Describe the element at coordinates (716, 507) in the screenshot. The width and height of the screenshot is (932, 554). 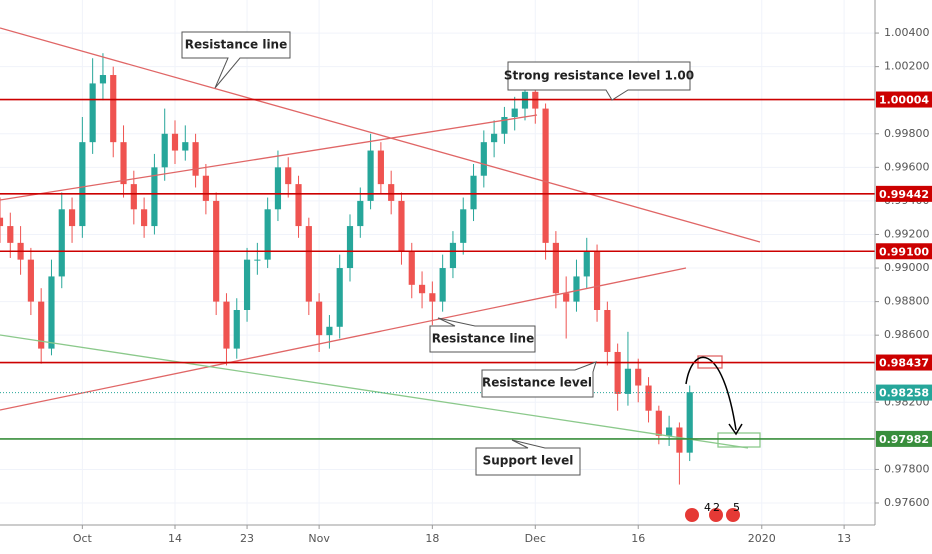
I see `event-count: 2` at that location.